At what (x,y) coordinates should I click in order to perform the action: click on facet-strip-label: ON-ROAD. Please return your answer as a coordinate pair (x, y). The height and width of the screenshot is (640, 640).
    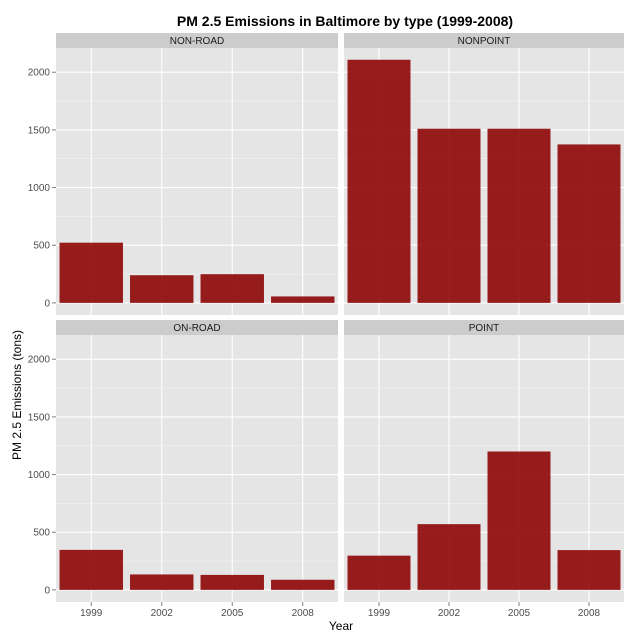
    Looking at the image, I should click on (196, 328).